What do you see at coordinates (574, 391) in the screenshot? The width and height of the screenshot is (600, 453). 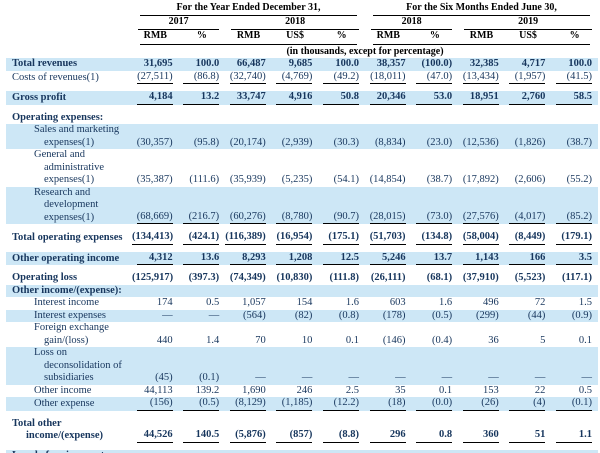 I see `value-cell: 0.5` at bounding box center [574, 391].